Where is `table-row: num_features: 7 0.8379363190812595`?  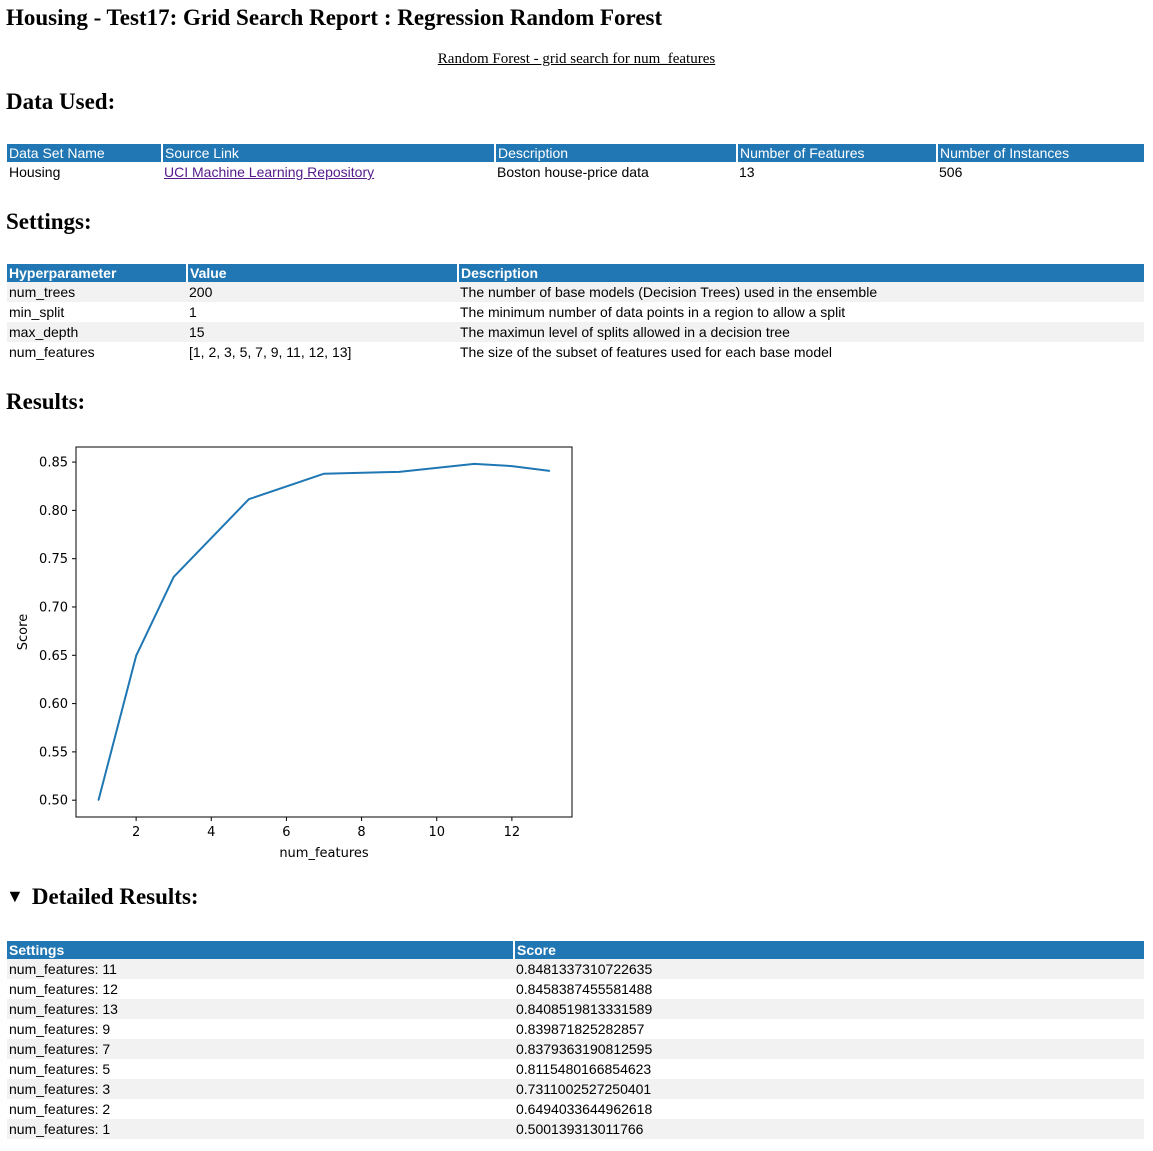 table-row: num_features: 7 0.8379363190812595 is located at coordinates (575, 1049).